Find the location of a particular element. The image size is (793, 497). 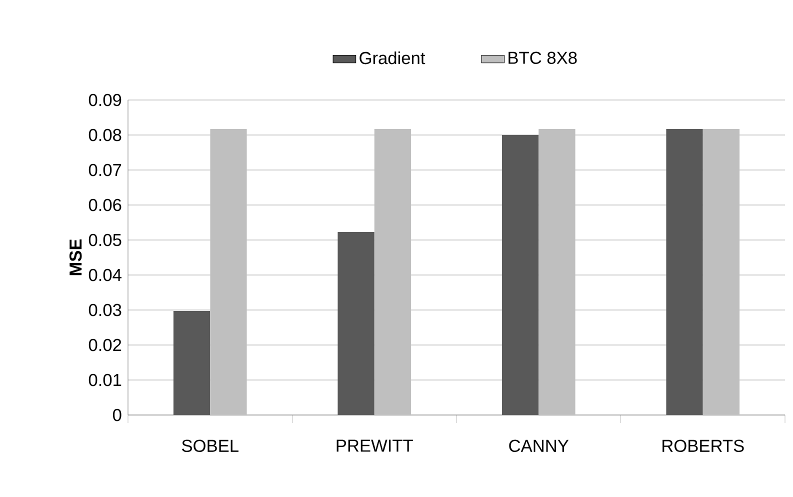

y-axis-title: MSE is located at coordinates (75, 257).